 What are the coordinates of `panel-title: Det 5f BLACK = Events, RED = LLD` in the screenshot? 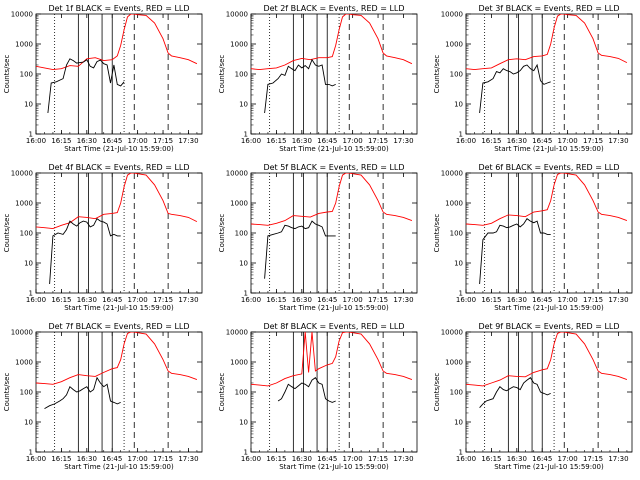 It's located at (333, 167).